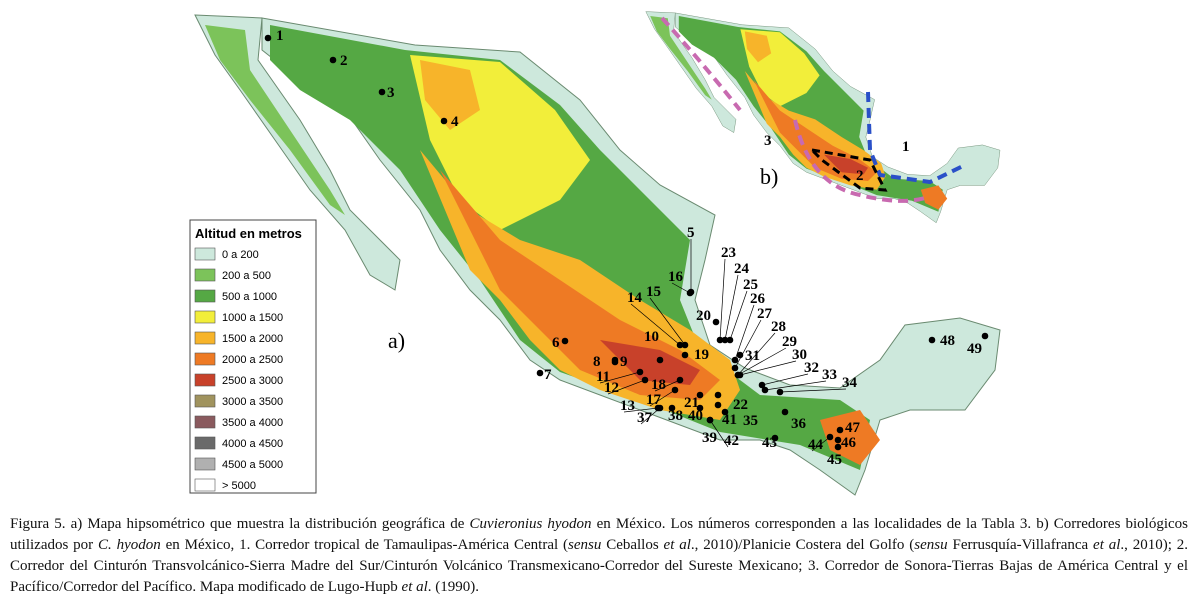 The width and height of the screenshot is (1198, 607). Describe the element at coordinates (740, 405) in the screenshot. I see `locality-label: 22` at that location.